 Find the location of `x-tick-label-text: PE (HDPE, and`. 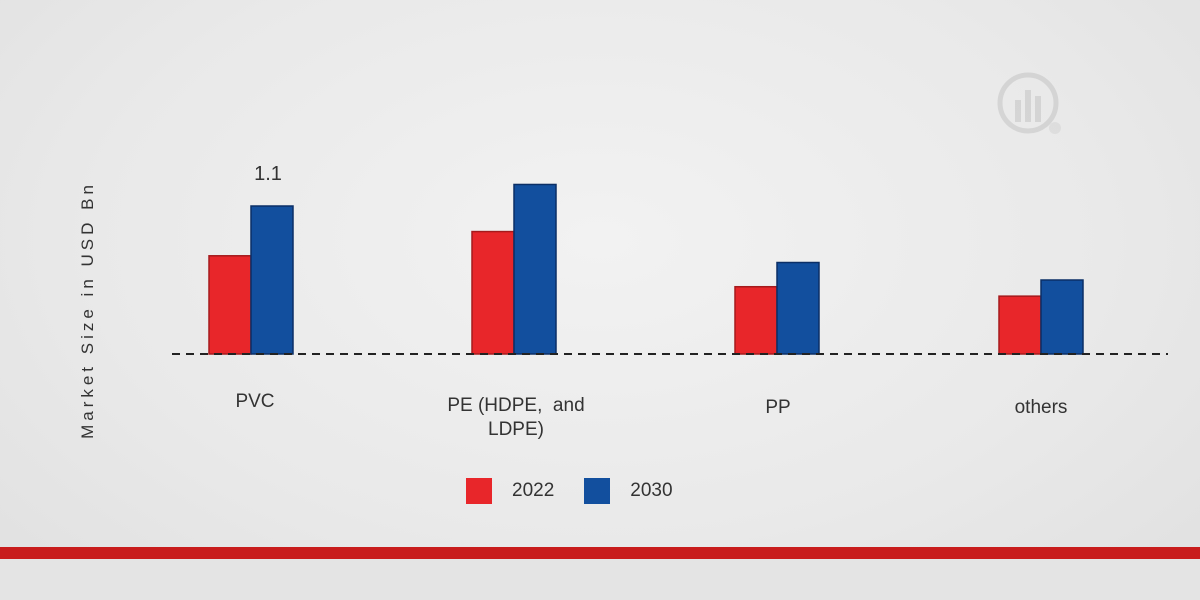

x-tick-label-text: PE (HDPE, and is located at coordinates (516, 405).